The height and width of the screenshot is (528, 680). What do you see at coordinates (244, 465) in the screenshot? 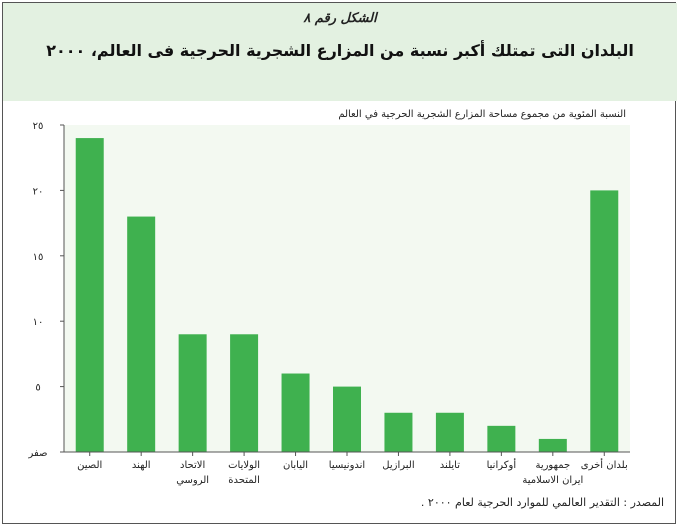
I see `x-tick-label: الولايات` at bounding box center [244, 465].